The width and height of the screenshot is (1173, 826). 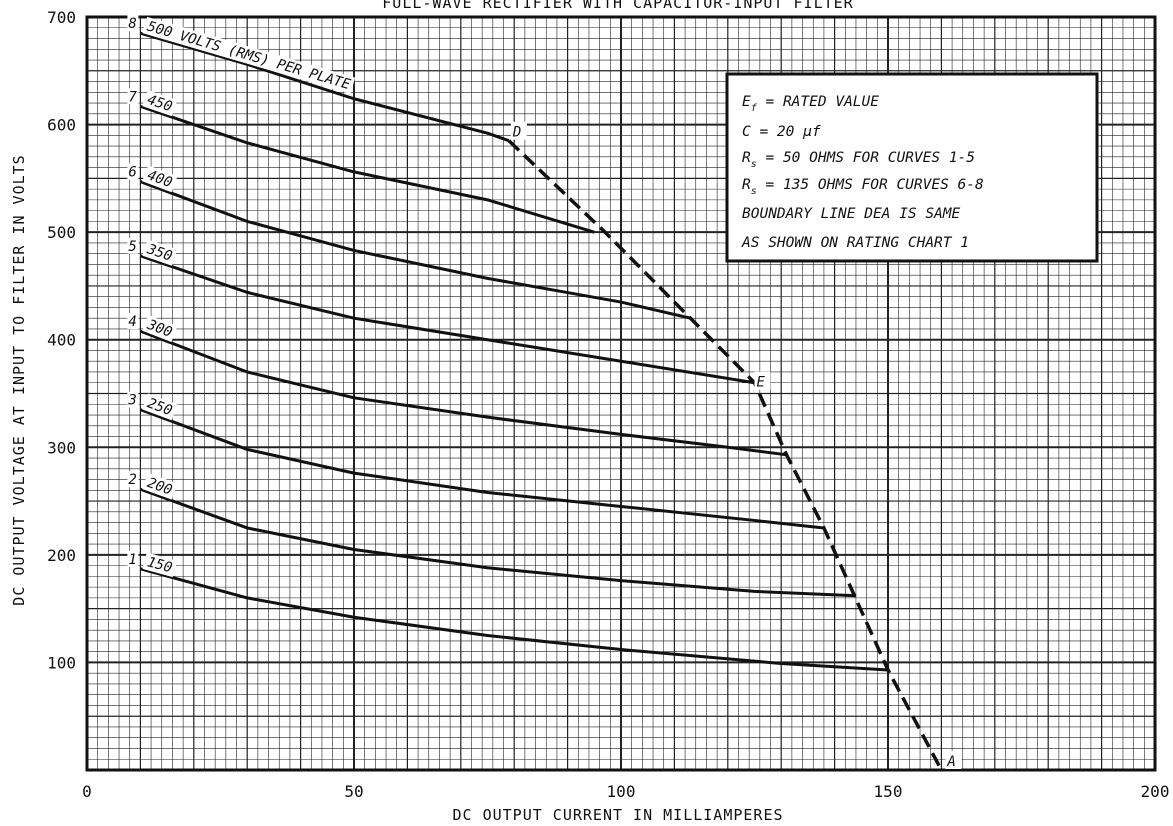 I want to click on curve-number-2: 2, so click(x=132, y=480).